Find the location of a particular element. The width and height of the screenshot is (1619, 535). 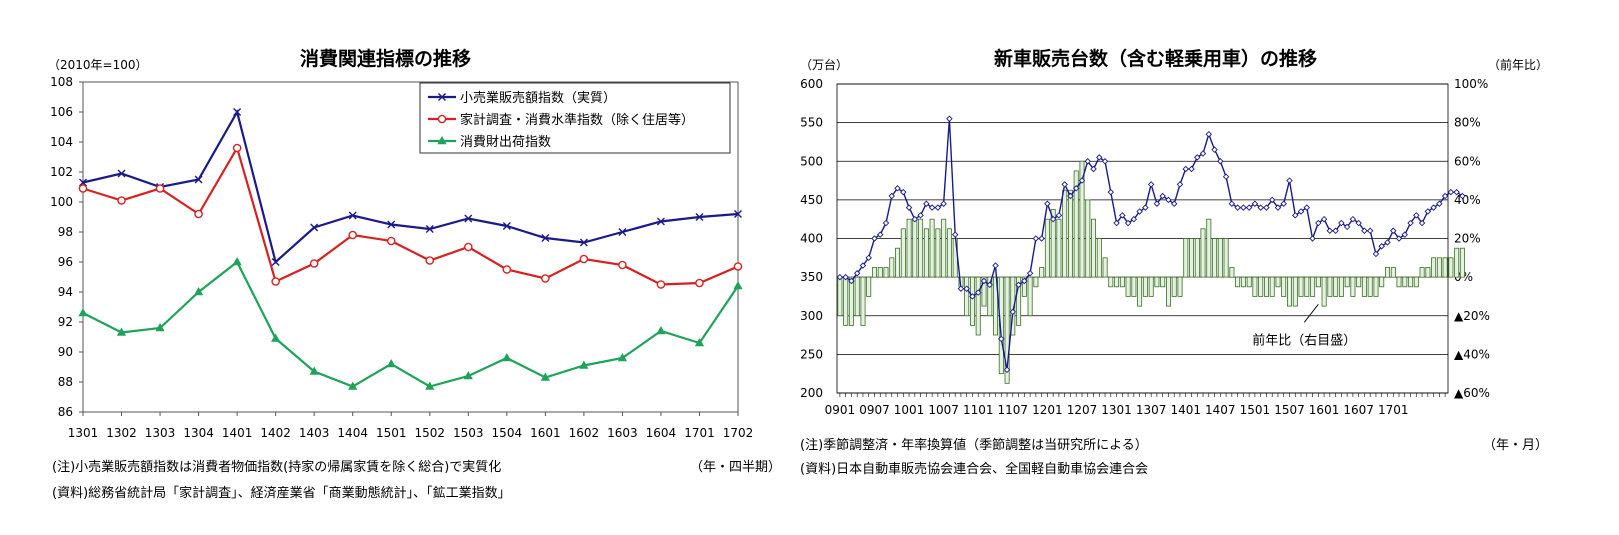

right-y-tick-label: 550 is located at coordinates (811, 123).